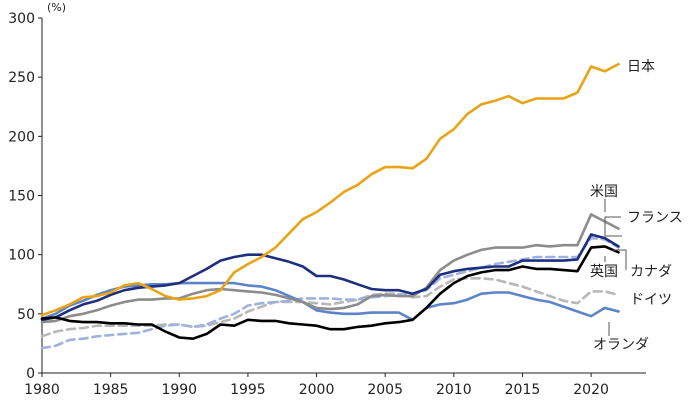  I want to click on x-tick-label: 1990, so click(179, 390).